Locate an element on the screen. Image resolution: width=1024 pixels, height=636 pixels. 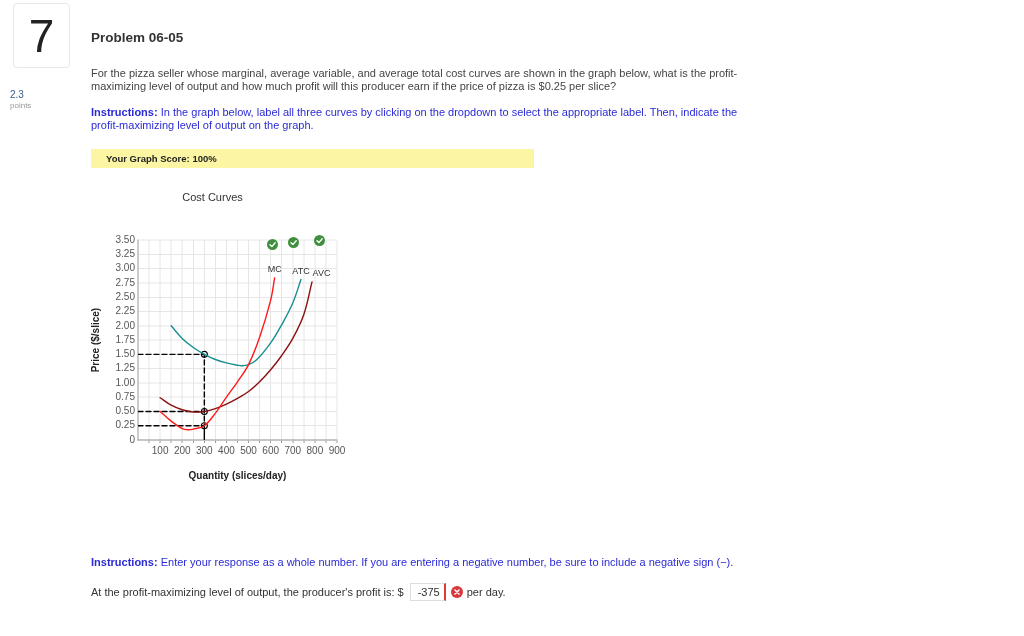
text: At the profit-maximizing level of output, the producer's profit is: $ is located at coordinates (247, 591).